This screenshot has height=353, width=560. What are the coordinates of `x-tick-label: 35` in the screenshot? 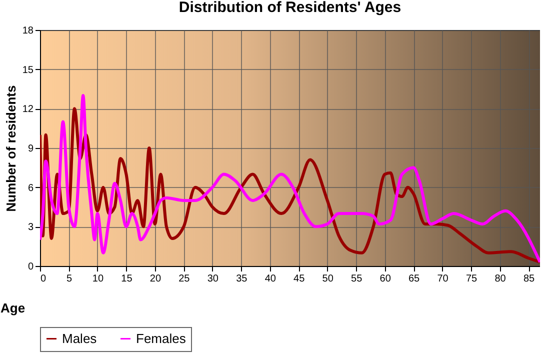 It's located at (242, 279).